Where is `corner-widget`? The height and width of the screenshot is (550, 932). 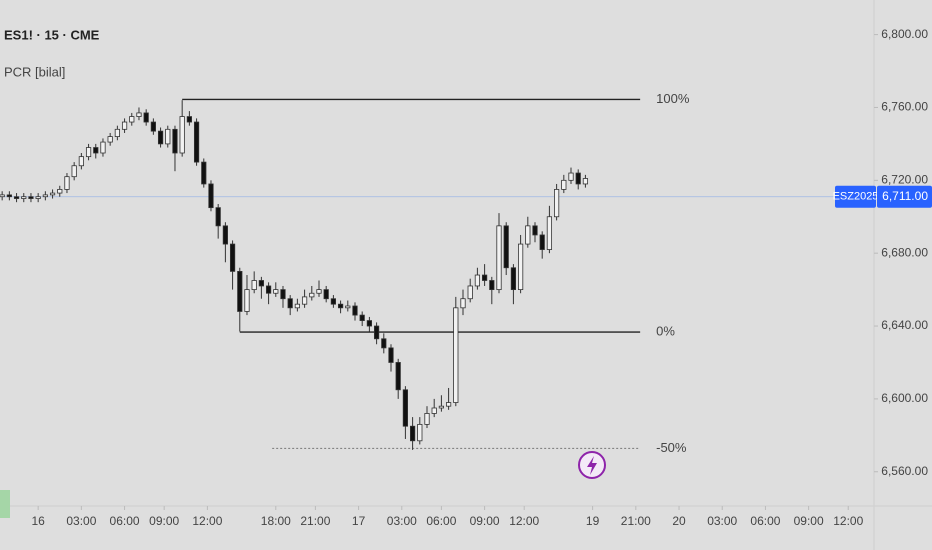
corner-widget is located at coordinates (5, 504).